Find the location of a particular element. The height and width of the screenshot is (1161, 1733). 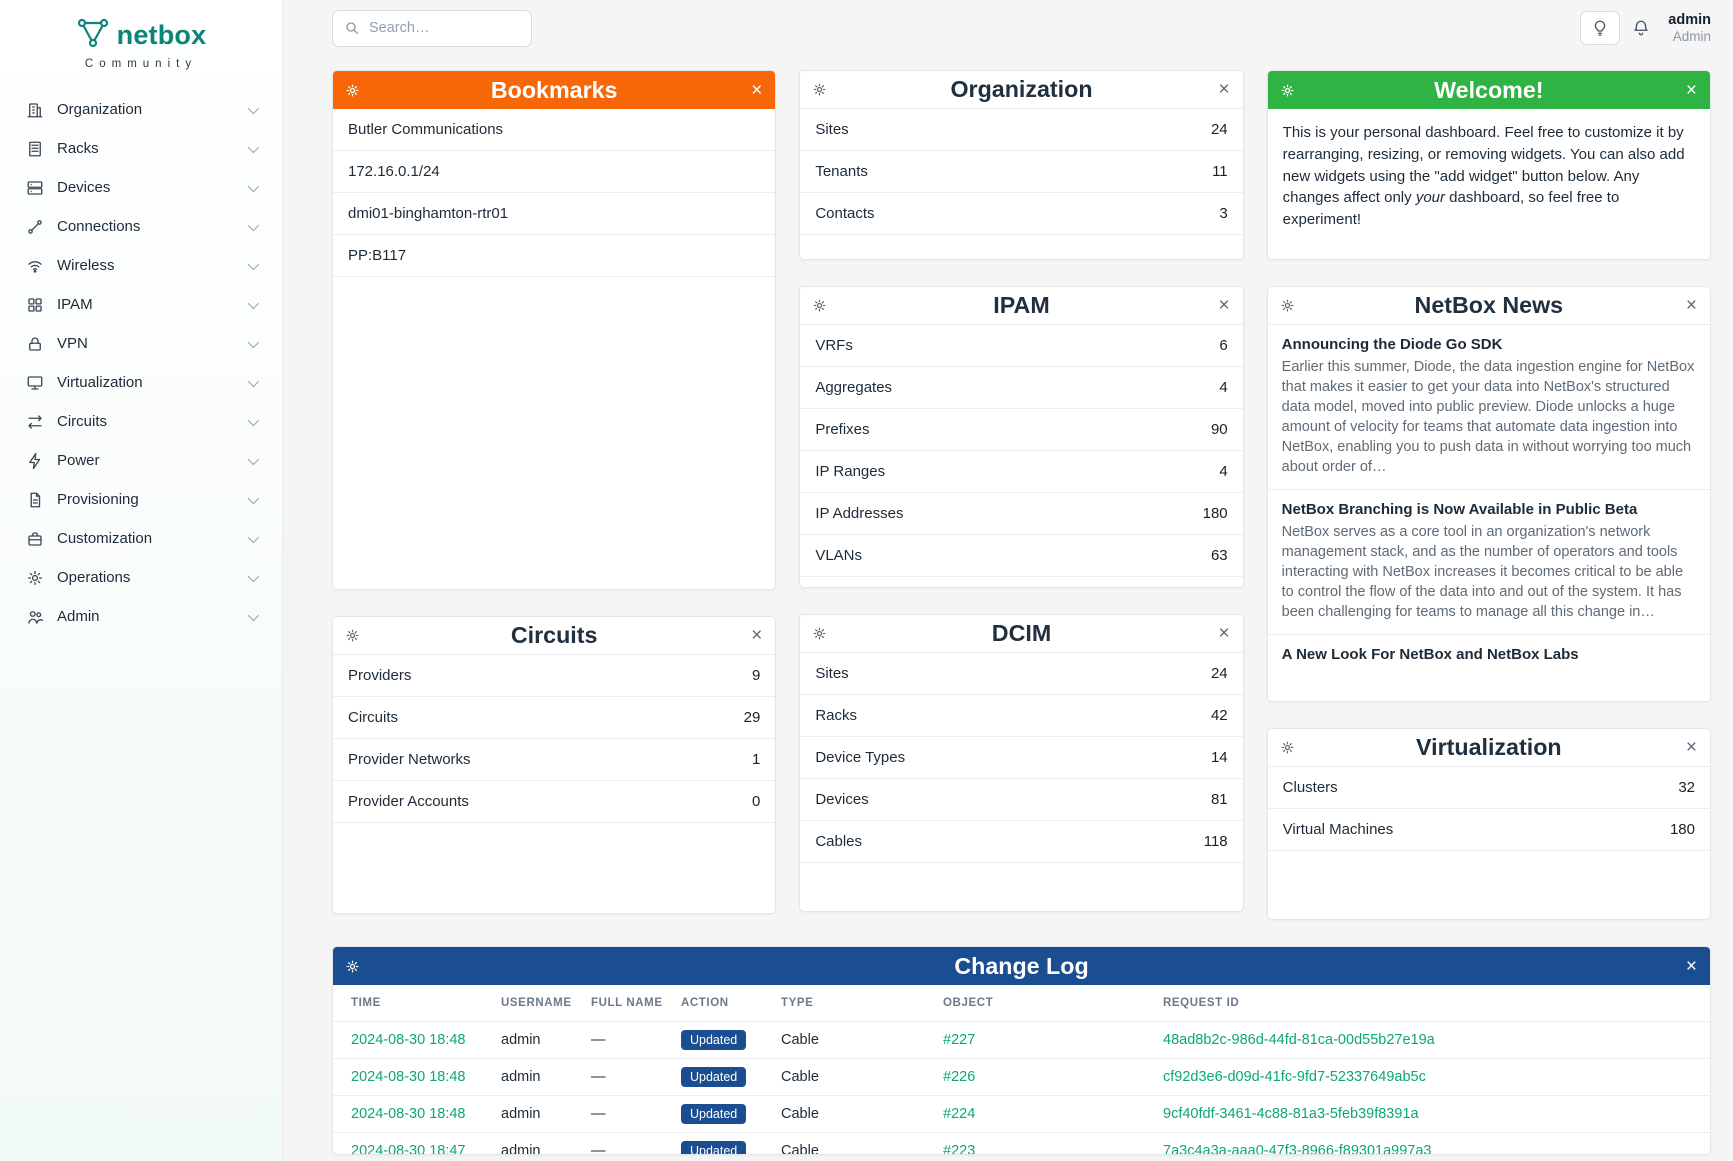

sidebar-item-power: Power is located at coordinates (141, 460).